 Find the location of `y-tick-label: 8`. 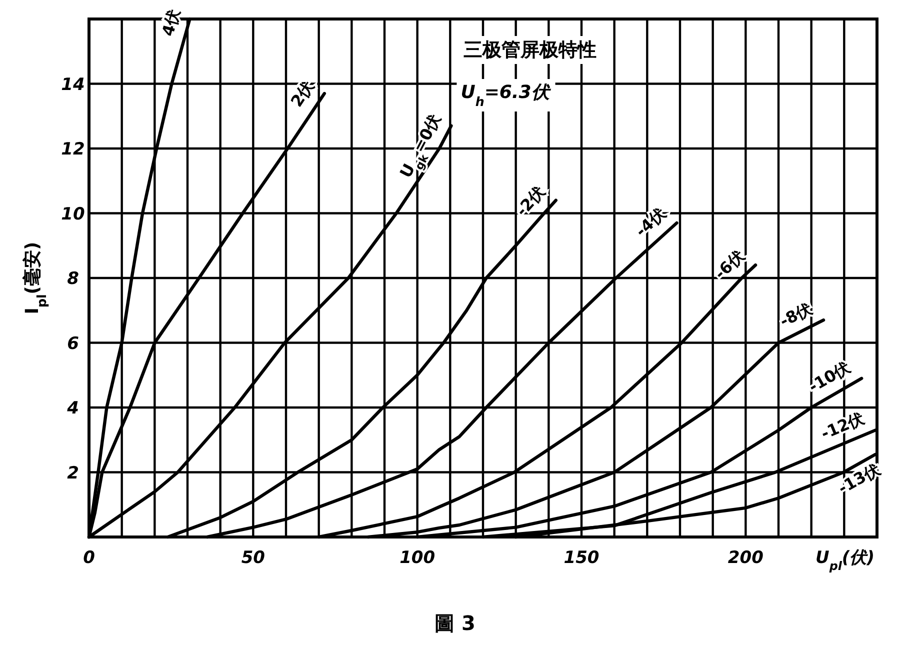

y-tick-label: 8 is located at coordinates (73, 279).